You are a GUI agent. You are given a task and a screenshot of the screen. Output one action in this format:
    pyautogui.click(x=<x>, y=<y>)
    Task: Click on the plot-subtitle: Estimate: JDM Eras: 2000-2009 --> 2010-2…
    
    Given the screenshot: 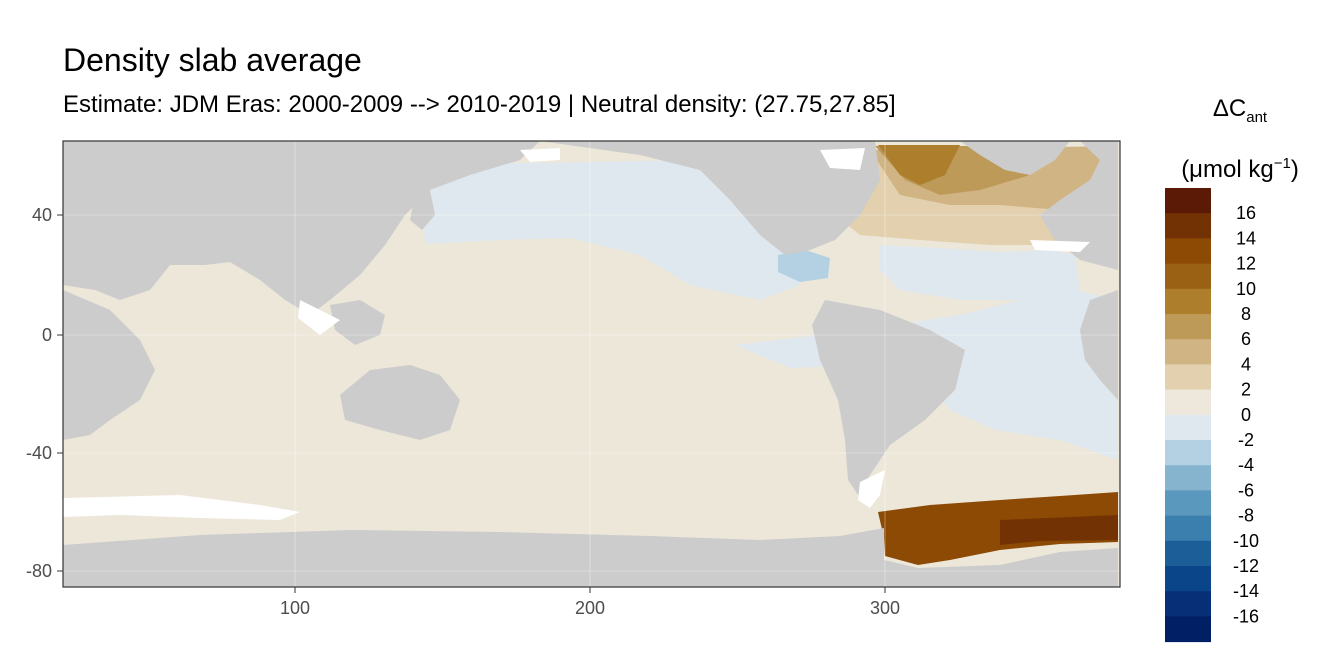 What is the action you would take?
    pyautogui.click(x=479, y=104)
    